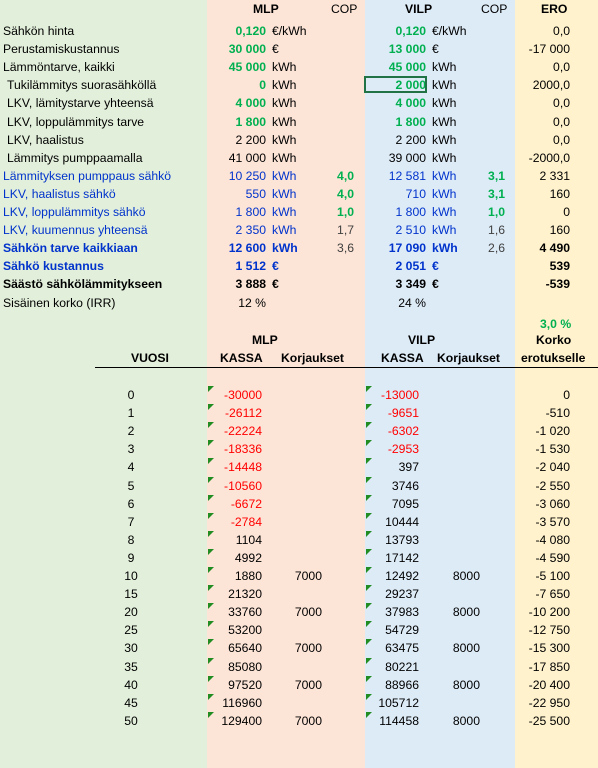  I want to click on year-cell: 25, so click(131, 630).